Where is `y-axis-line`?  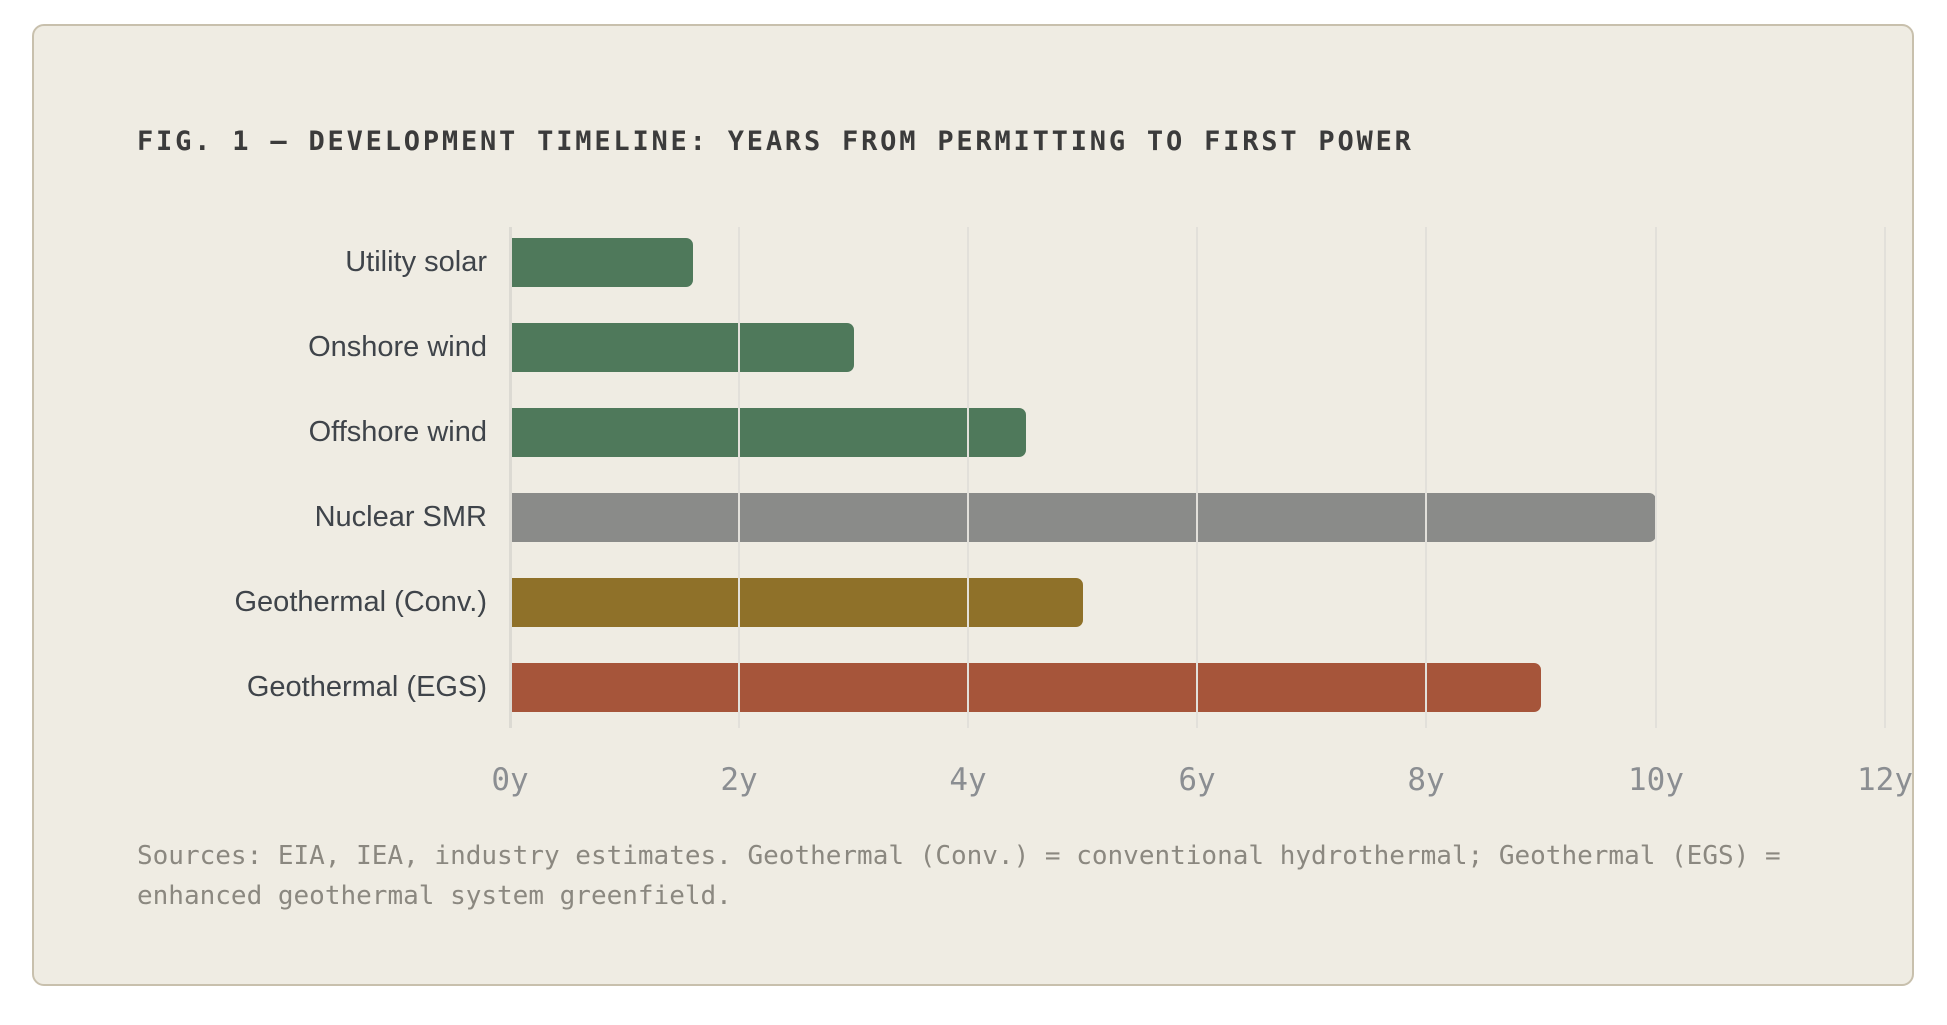
y-axis-line is located at coordinates (510, 477).